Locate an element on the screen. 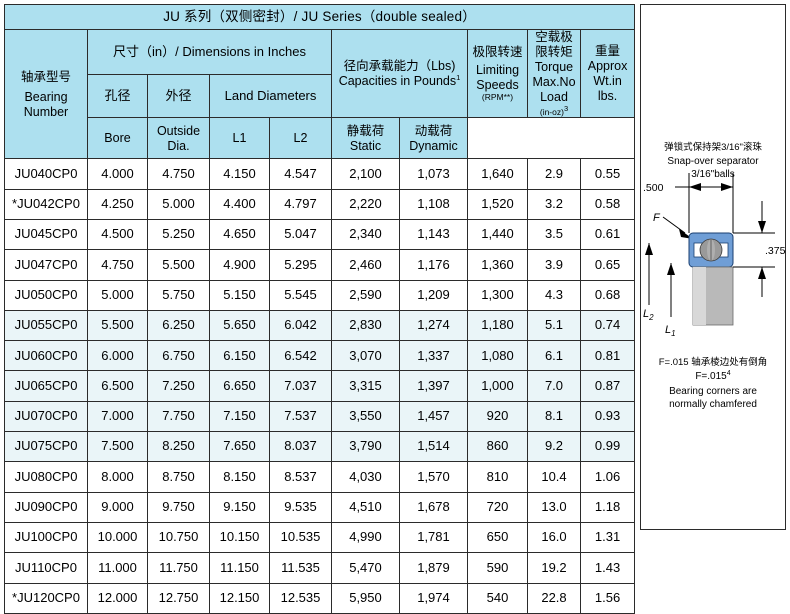  cell-dynamic: 1,176 is located at coordinates (433, 265).